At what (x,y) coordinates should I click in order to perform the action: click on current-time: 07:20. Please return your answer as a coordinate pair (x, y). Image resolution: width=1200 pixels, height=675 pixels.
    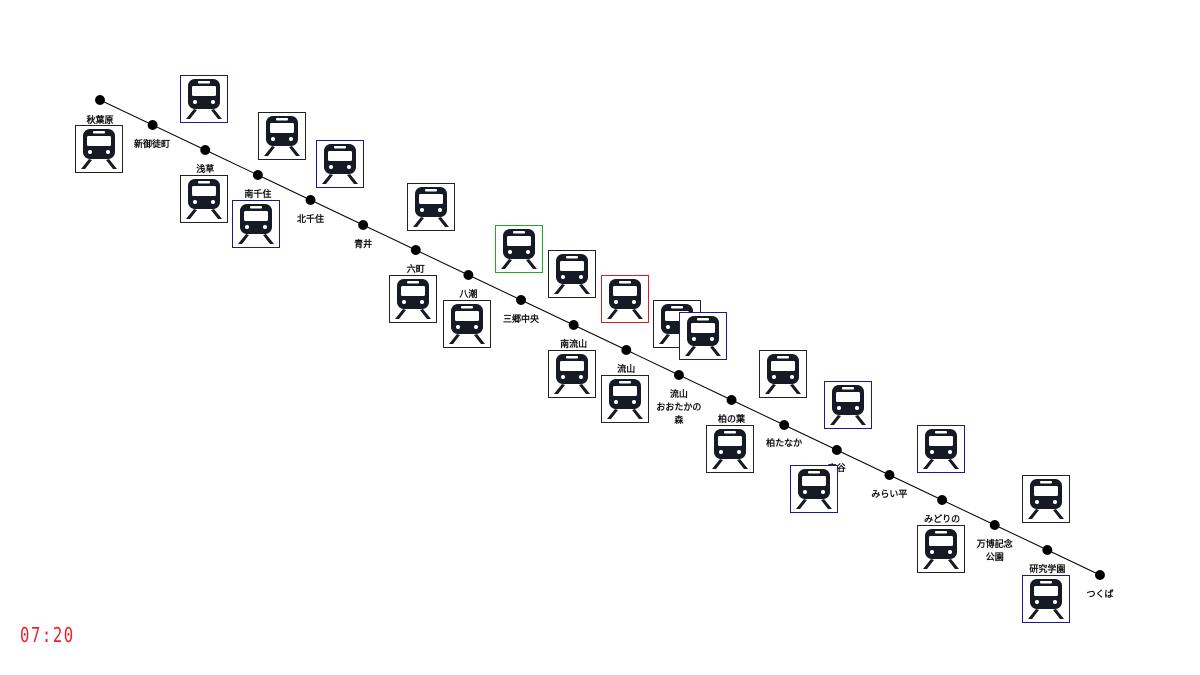
    Looking at the image, I should click on (47, 635).